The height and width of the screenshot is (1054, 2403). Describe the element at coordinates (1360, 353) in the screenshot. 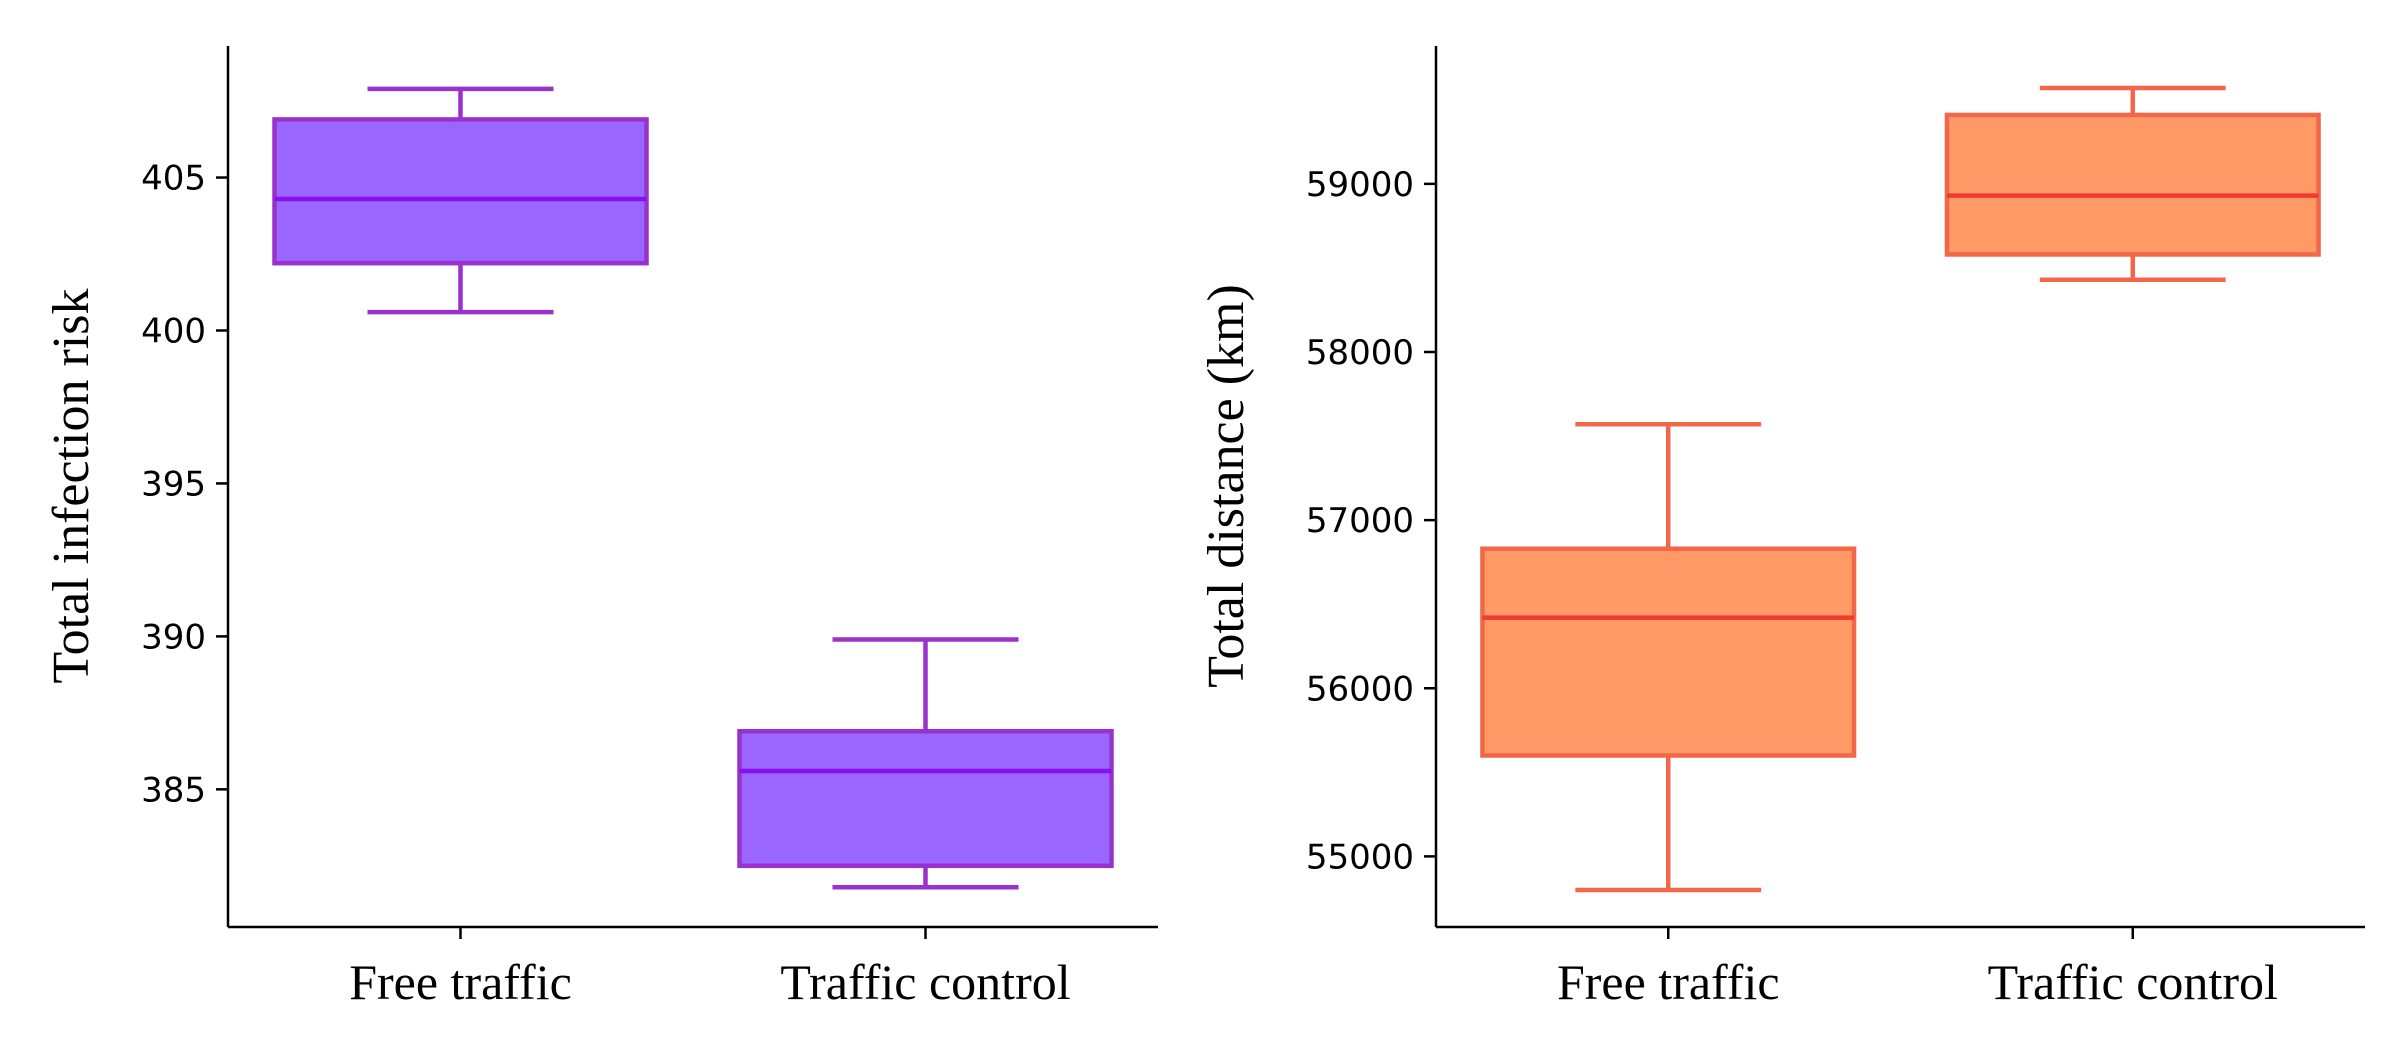

I see `right-y-tick-label: 58000` at that location.